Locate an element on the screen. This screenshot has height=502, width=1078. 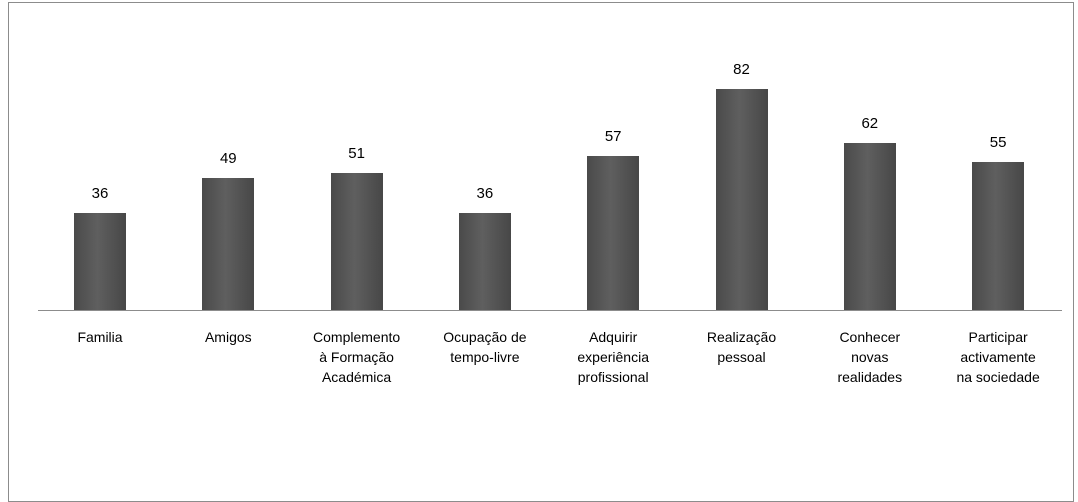
x-tick-label: Familia is located at coordinates (100, 337).